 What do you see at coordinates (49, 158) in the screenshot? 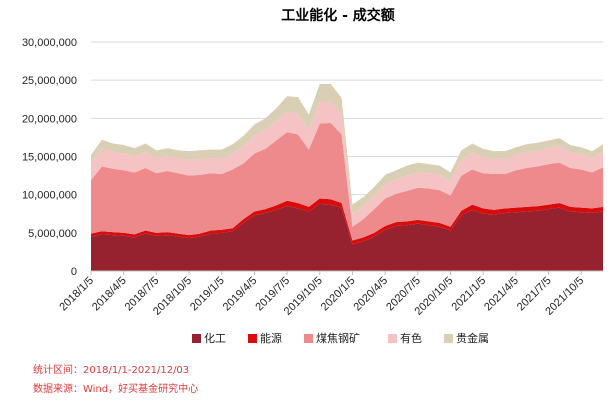
I see `y-tick-label: 15,000,000` at bounding box center [49, 158].